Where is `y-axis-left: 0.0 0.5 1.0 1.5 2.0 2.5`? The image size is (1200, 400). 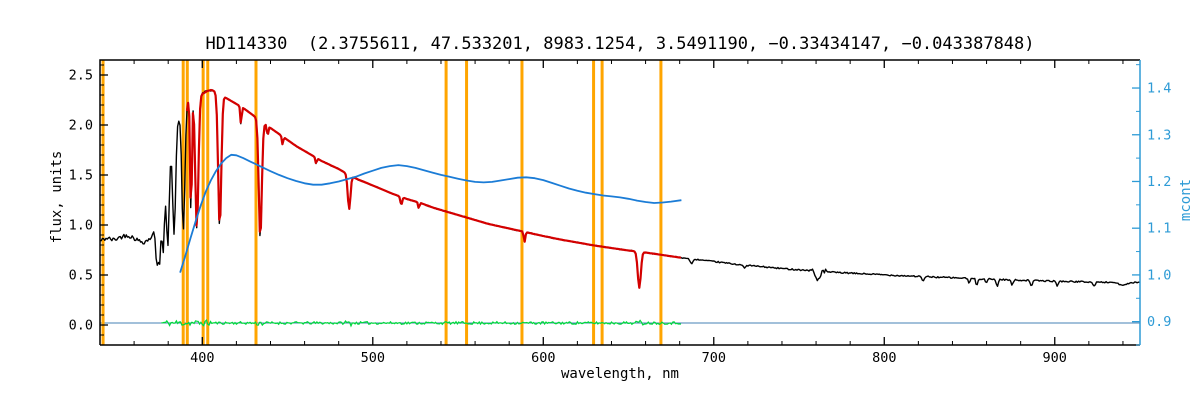
y-axis-left: 0.0 0.5 1.0 1.5 2.0 2.5 is located at coordinates (88, 200).